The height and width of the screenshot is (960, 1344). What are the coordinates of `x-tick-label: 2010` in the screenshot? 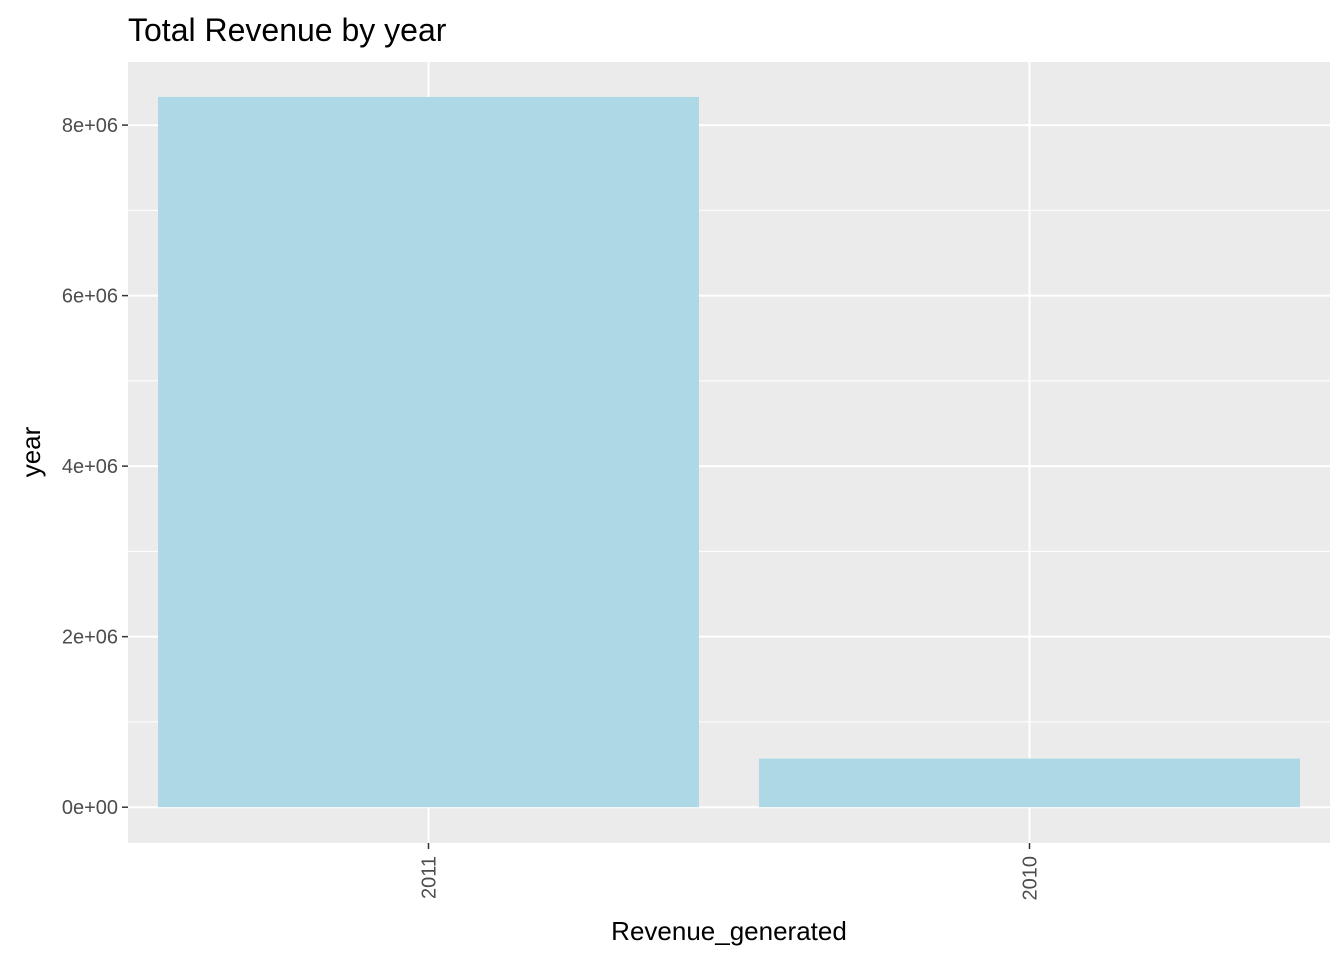 It's located at (1031, 878).